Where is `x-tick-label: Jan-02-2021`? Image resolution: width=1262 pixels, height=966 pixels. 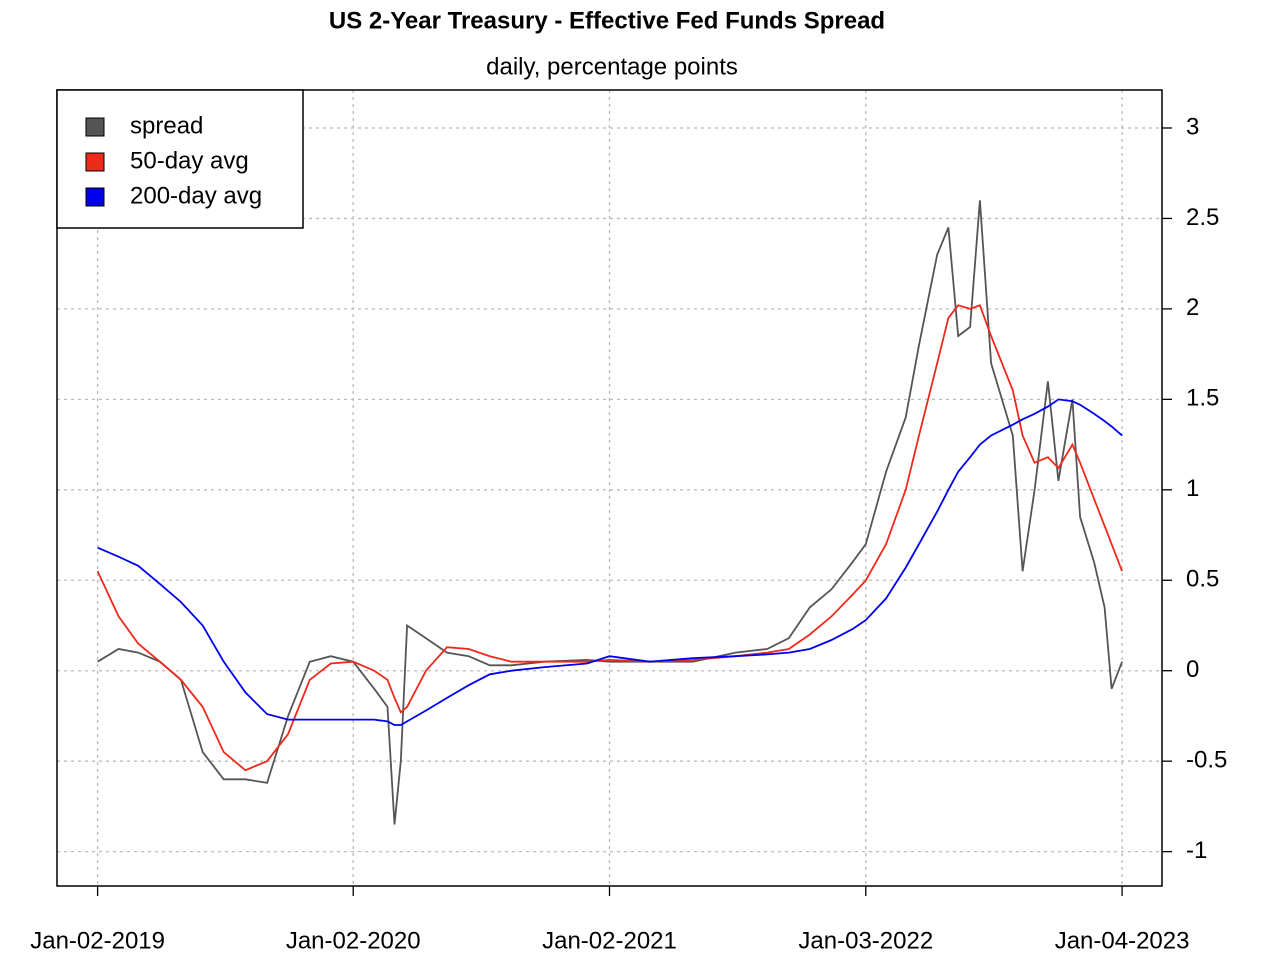 x-tick-label: Jan-02-2021 is located at coordinates (609, 940).